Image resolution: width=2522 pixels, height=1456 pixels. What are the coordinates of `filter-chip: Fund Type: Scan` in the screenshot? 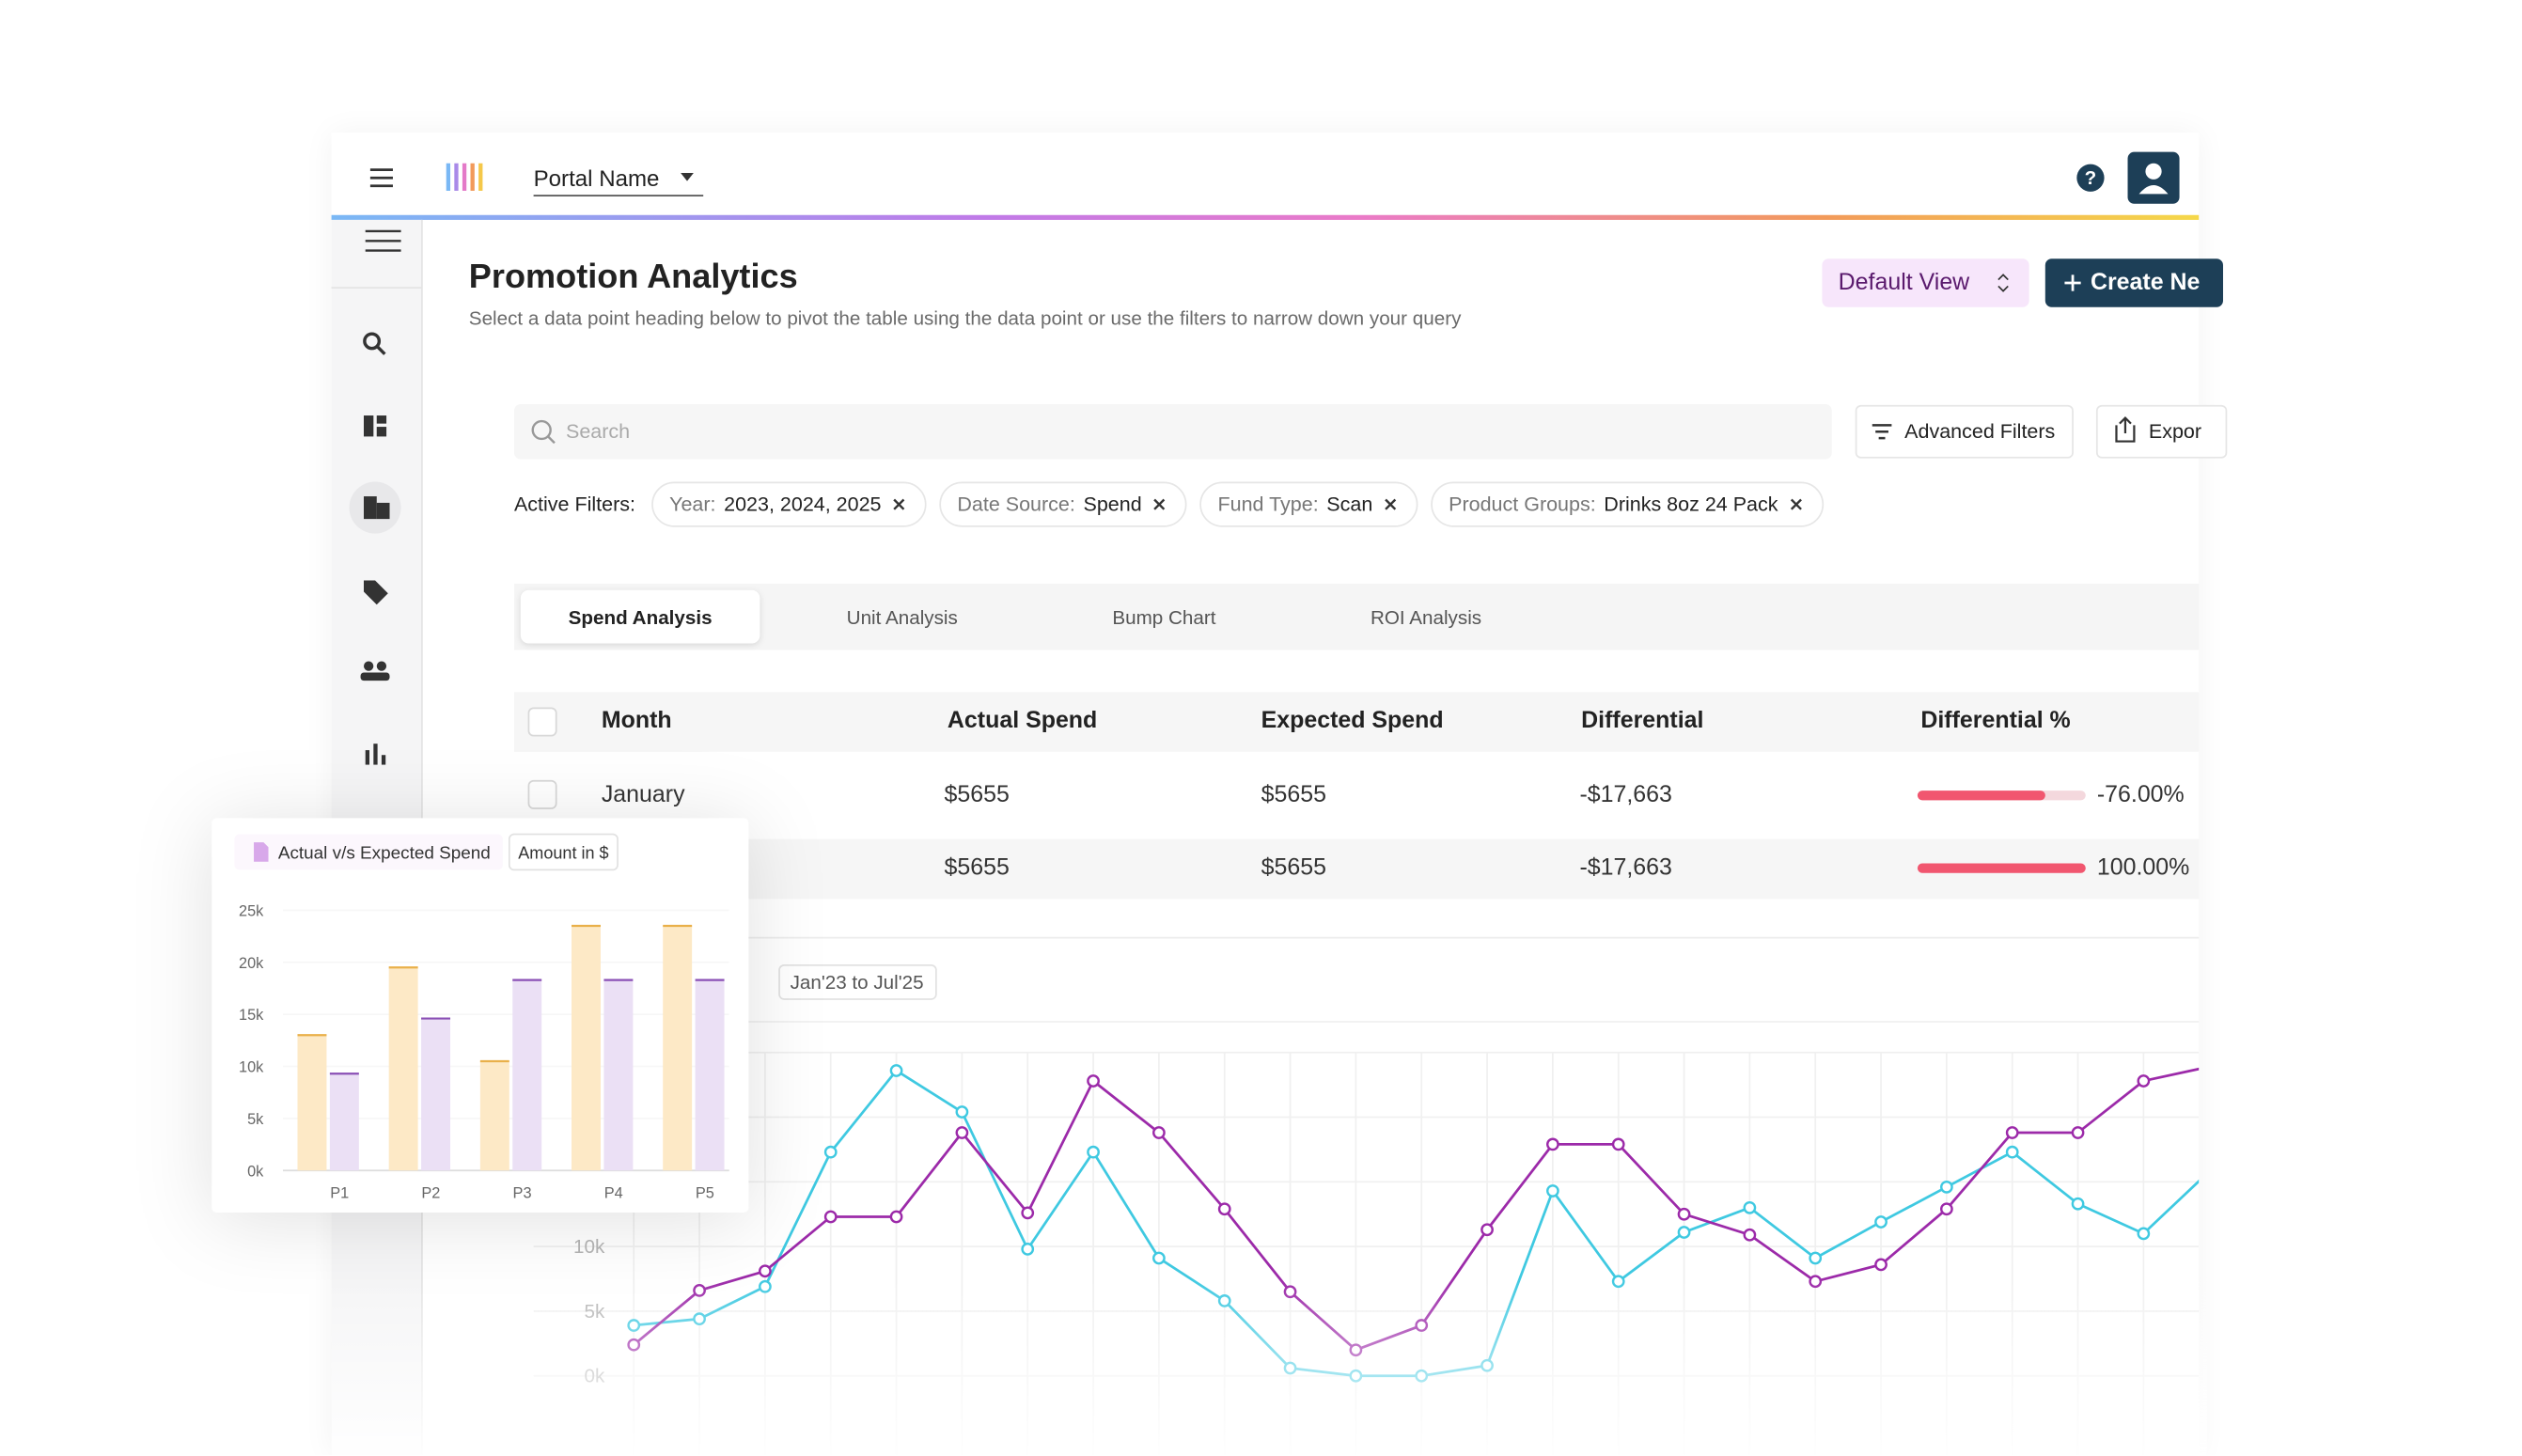 It's located at (1308, 504).